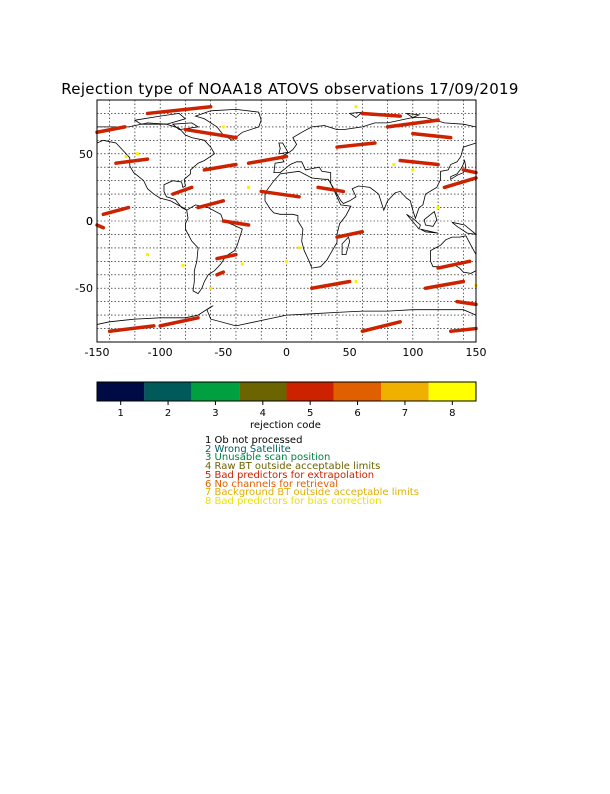  What do you see at coordinates (293, 501) in the screenshot?
I see `legend-item: 8 Bad predictors for bias correction` at bounding box center [293, 501].